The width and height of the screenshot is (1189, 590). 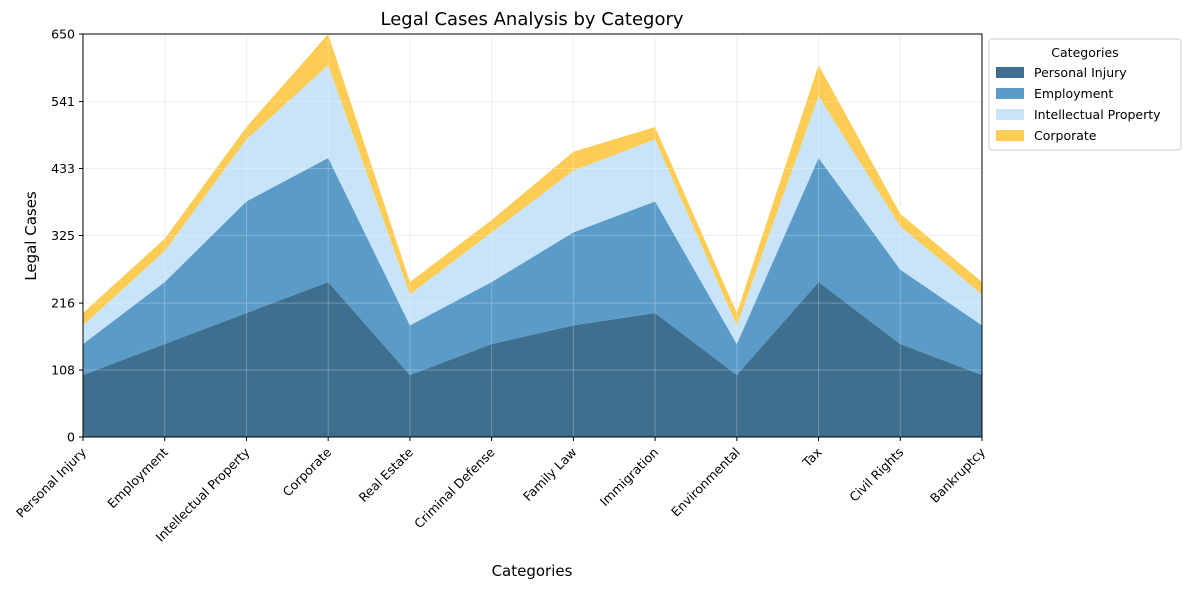 I want to click on x-tick-label: Personal Injury, so click(x=51, y=482).